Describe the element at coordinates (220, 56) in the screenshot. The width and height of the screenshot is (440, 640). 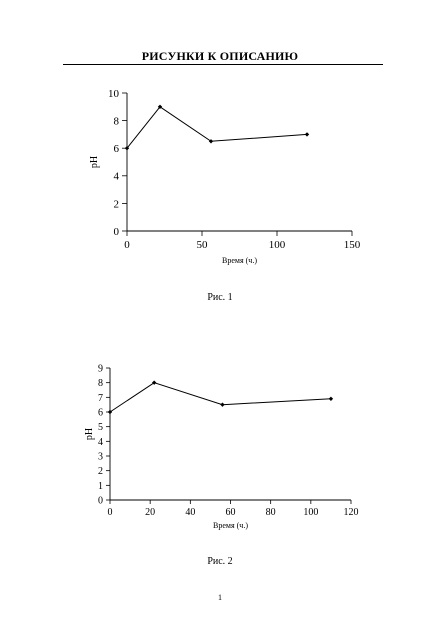
I see `page-header: РИСУНКИ К ОПИСАНИЮ` at that location.